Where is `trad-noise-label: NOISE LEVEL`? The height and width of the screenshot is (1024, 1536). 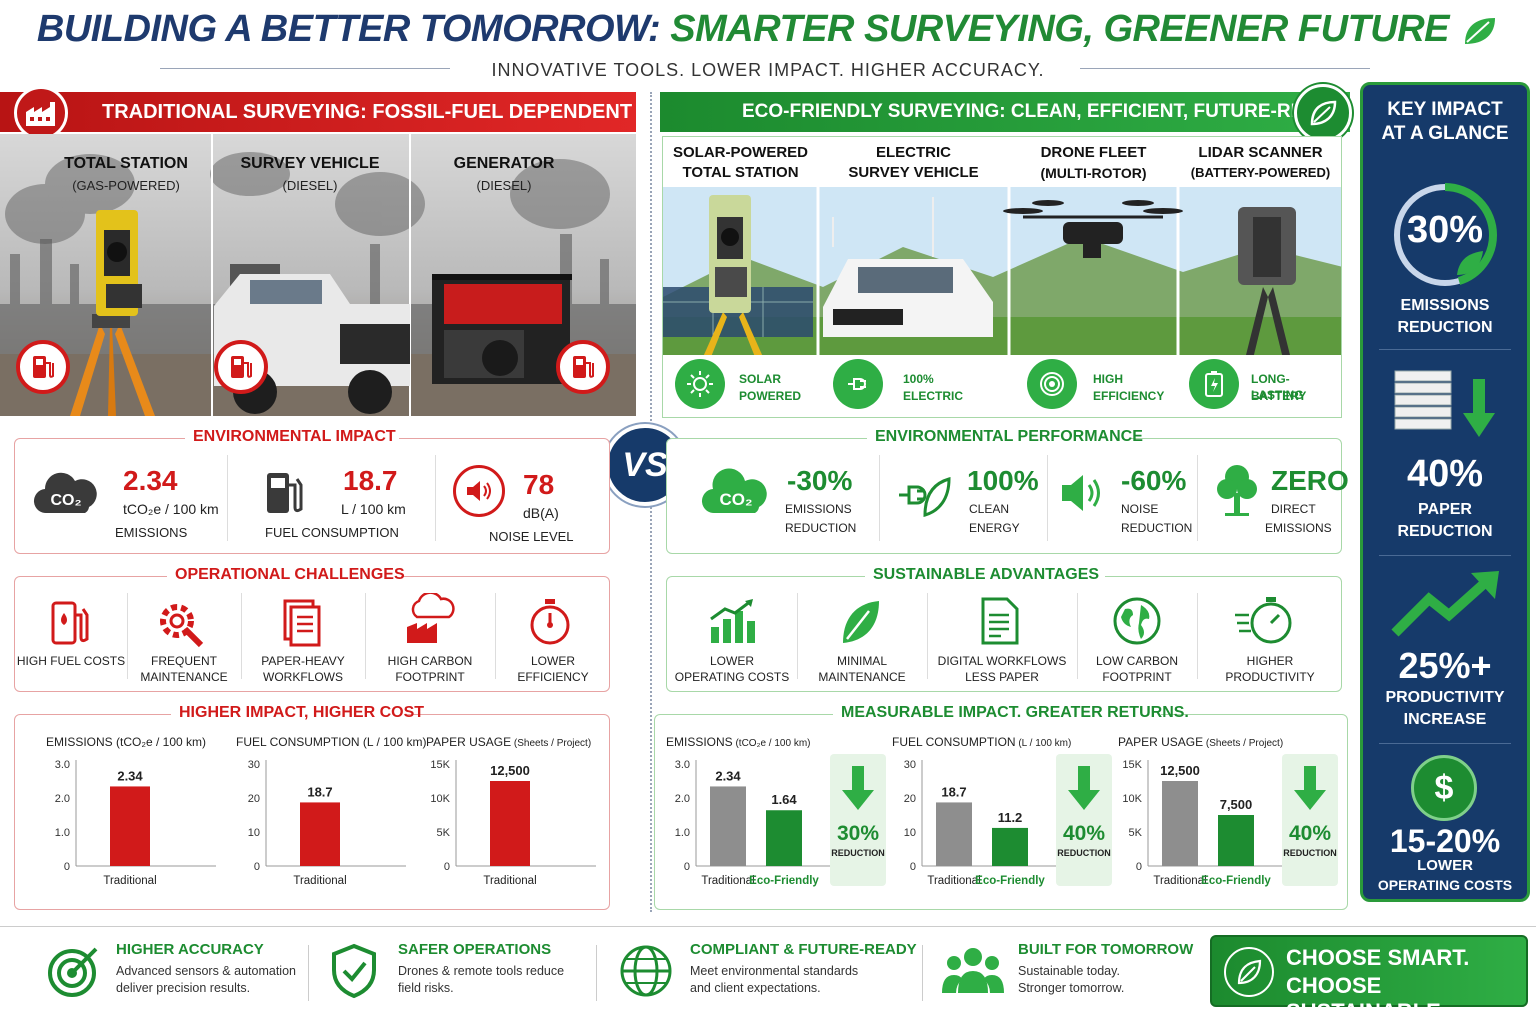 trad-noise-label: NOISE LEVEL is located at coordinates (531, 536).